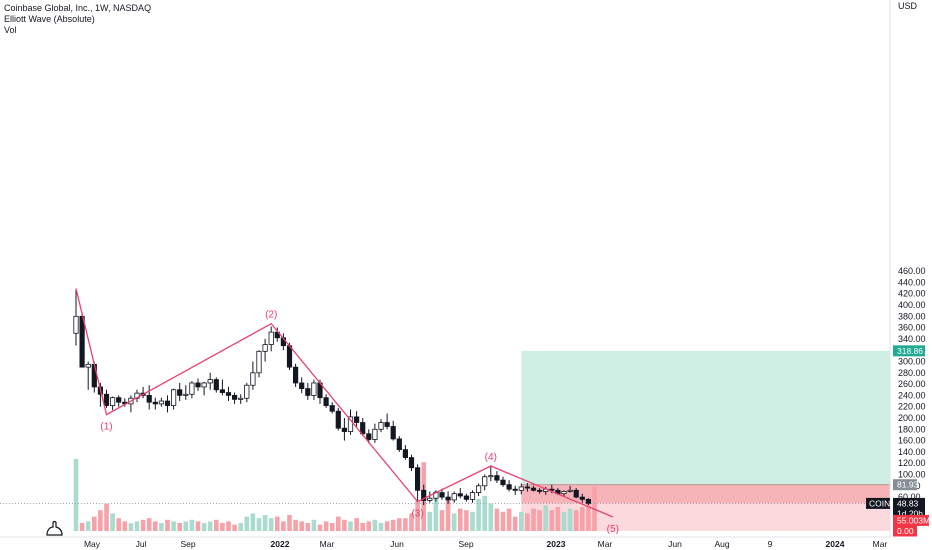 The image size is (932, 550). I want to click on indicator-name: Elliott Wave (Absolute), so click(49, 19).